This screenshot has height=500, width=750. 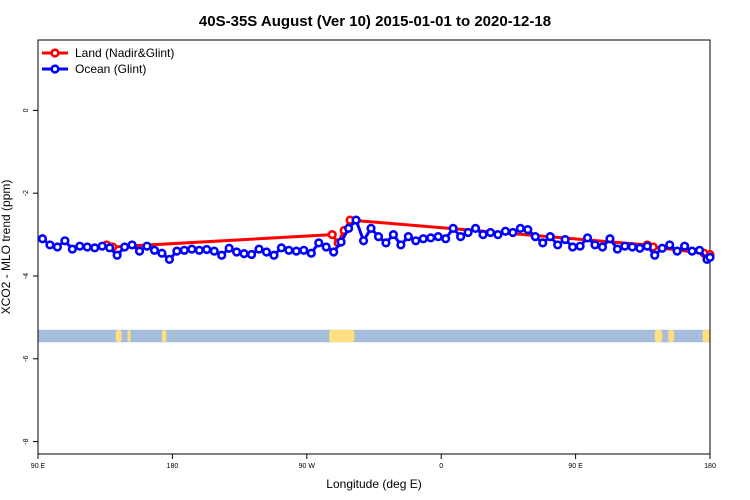 I want to click on legend-swatch-marker, so click(x=55, y=53).